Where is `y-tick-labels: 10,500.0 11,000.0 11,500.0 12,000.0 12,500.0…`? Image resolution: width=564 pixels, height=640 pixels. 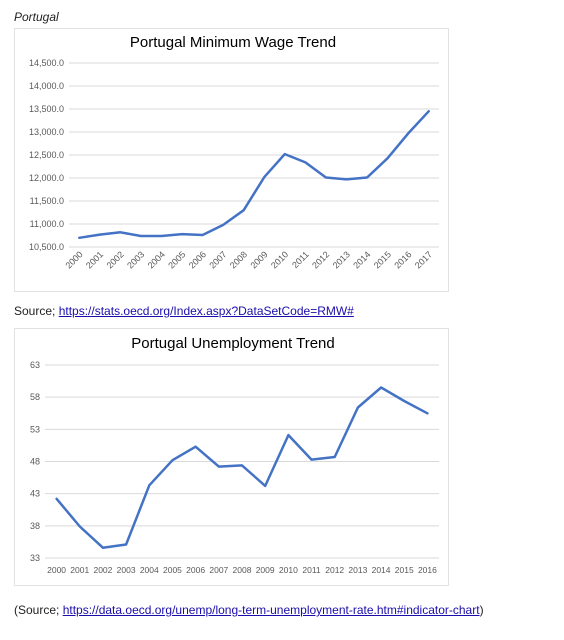 y-tick-labels: 10,500.0 11,000.0 11,500.0 12,000.0 12,500.0… is located at coordinates (46, 155).